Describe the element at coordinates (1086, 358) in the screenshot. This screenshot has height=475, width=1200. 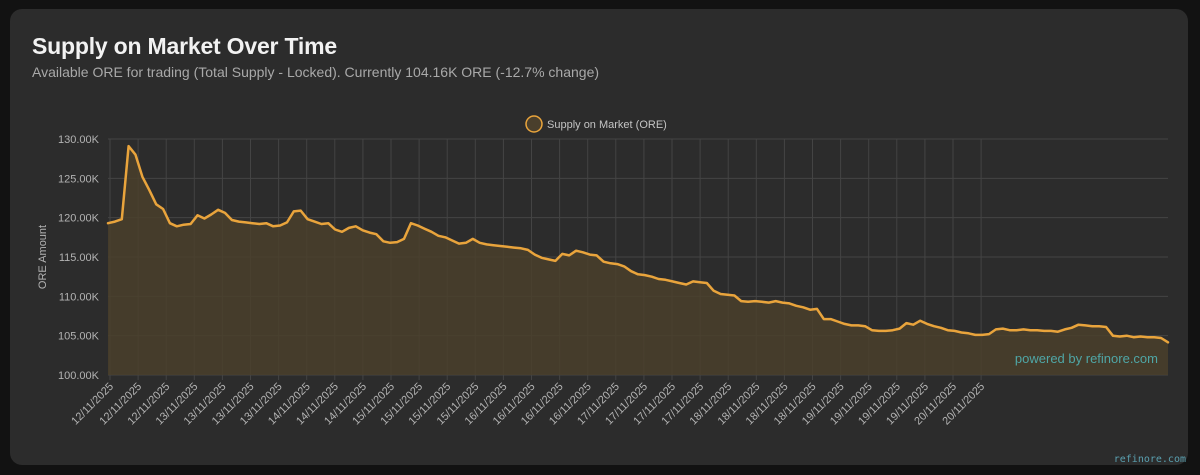
I see `watermark: powered by refinore.com` at that location.